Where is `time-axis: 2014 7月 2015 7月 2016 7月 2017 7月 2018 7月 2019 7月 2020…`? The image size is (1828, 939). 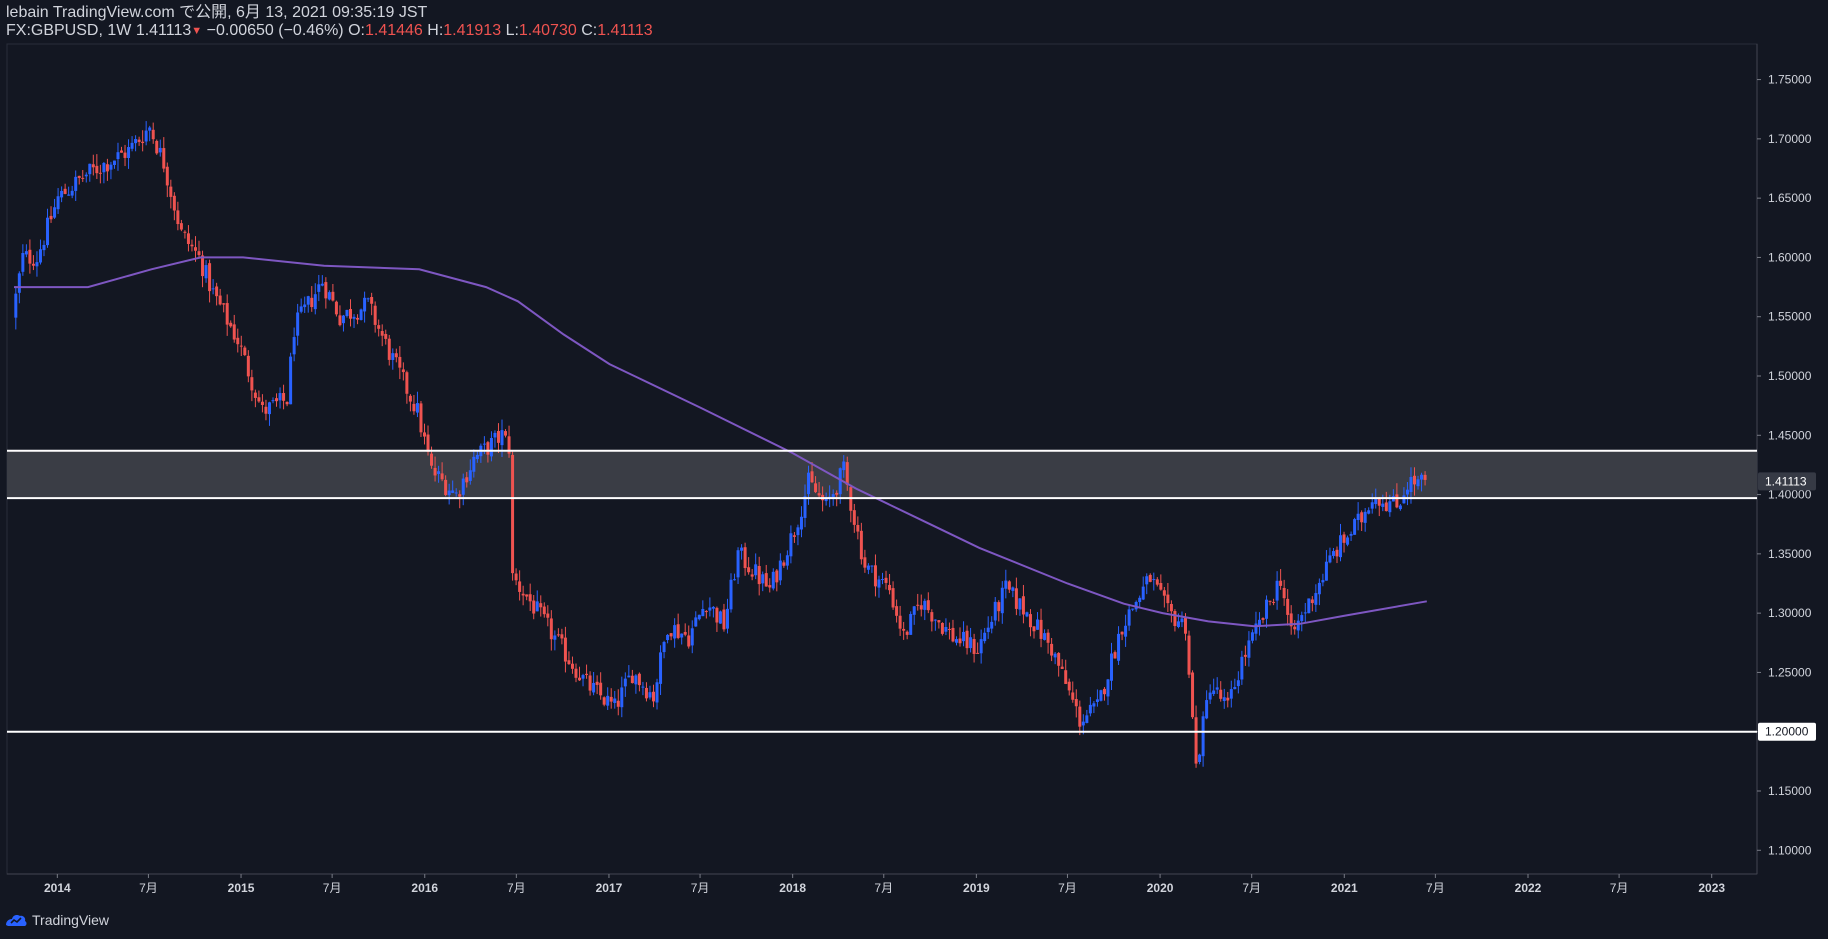 time-axis: 2014 7月 2015 7月 2016 7月 2017 7月 2018 7月 2019 7月 2020… is located at coordinates (884, 884).